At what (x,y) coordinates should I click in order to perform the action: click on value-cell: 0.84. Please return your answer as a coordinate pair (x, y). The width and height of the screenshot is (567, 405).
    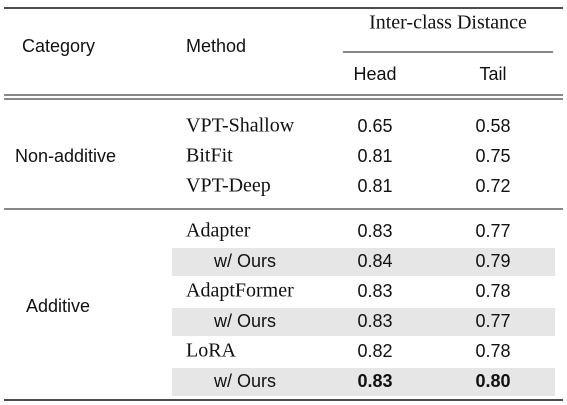
    Looking at the image, I should click on (374, 261).